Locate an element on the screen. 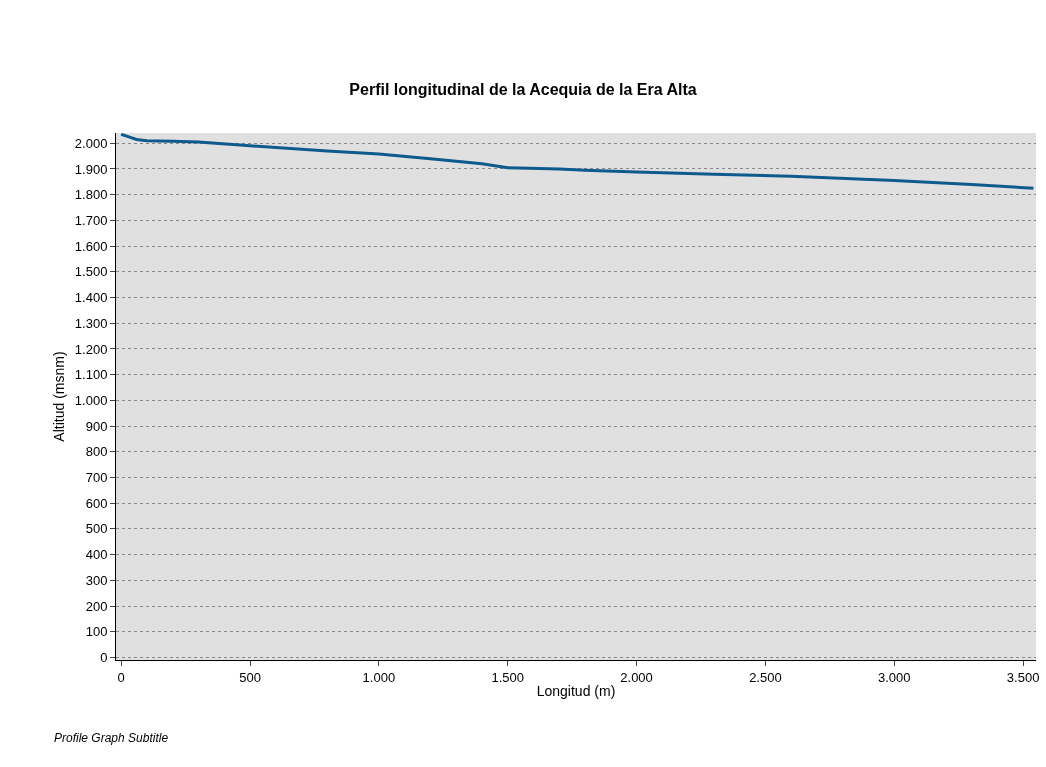 This screenshot has height=767, width=1046. y-tick-label: 900 is located at coordinates (96, 426).